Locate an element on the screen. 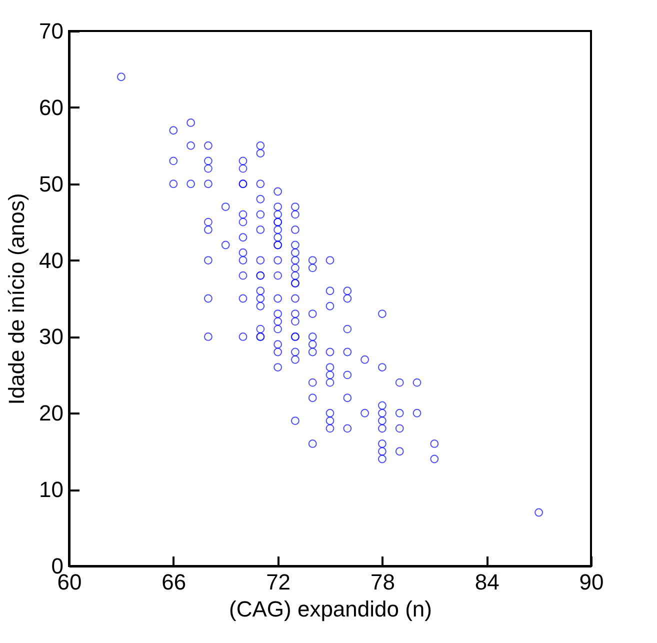  y-tick-label: 50 is located at coordinates (51, 183).